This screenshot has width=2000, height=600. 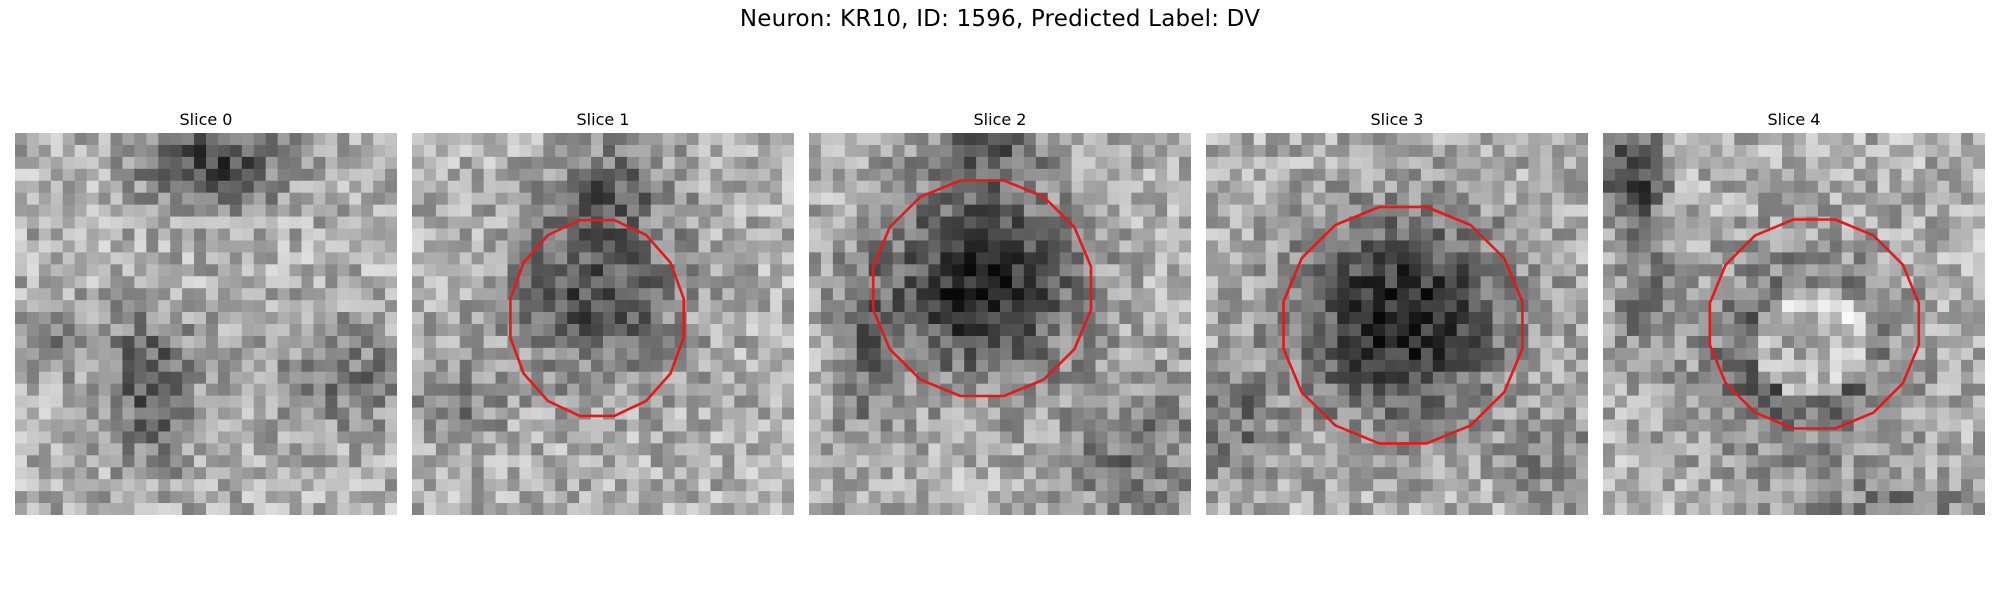 I want to click on slice-title-4: Slice 4, so click(x=1794, y=119).